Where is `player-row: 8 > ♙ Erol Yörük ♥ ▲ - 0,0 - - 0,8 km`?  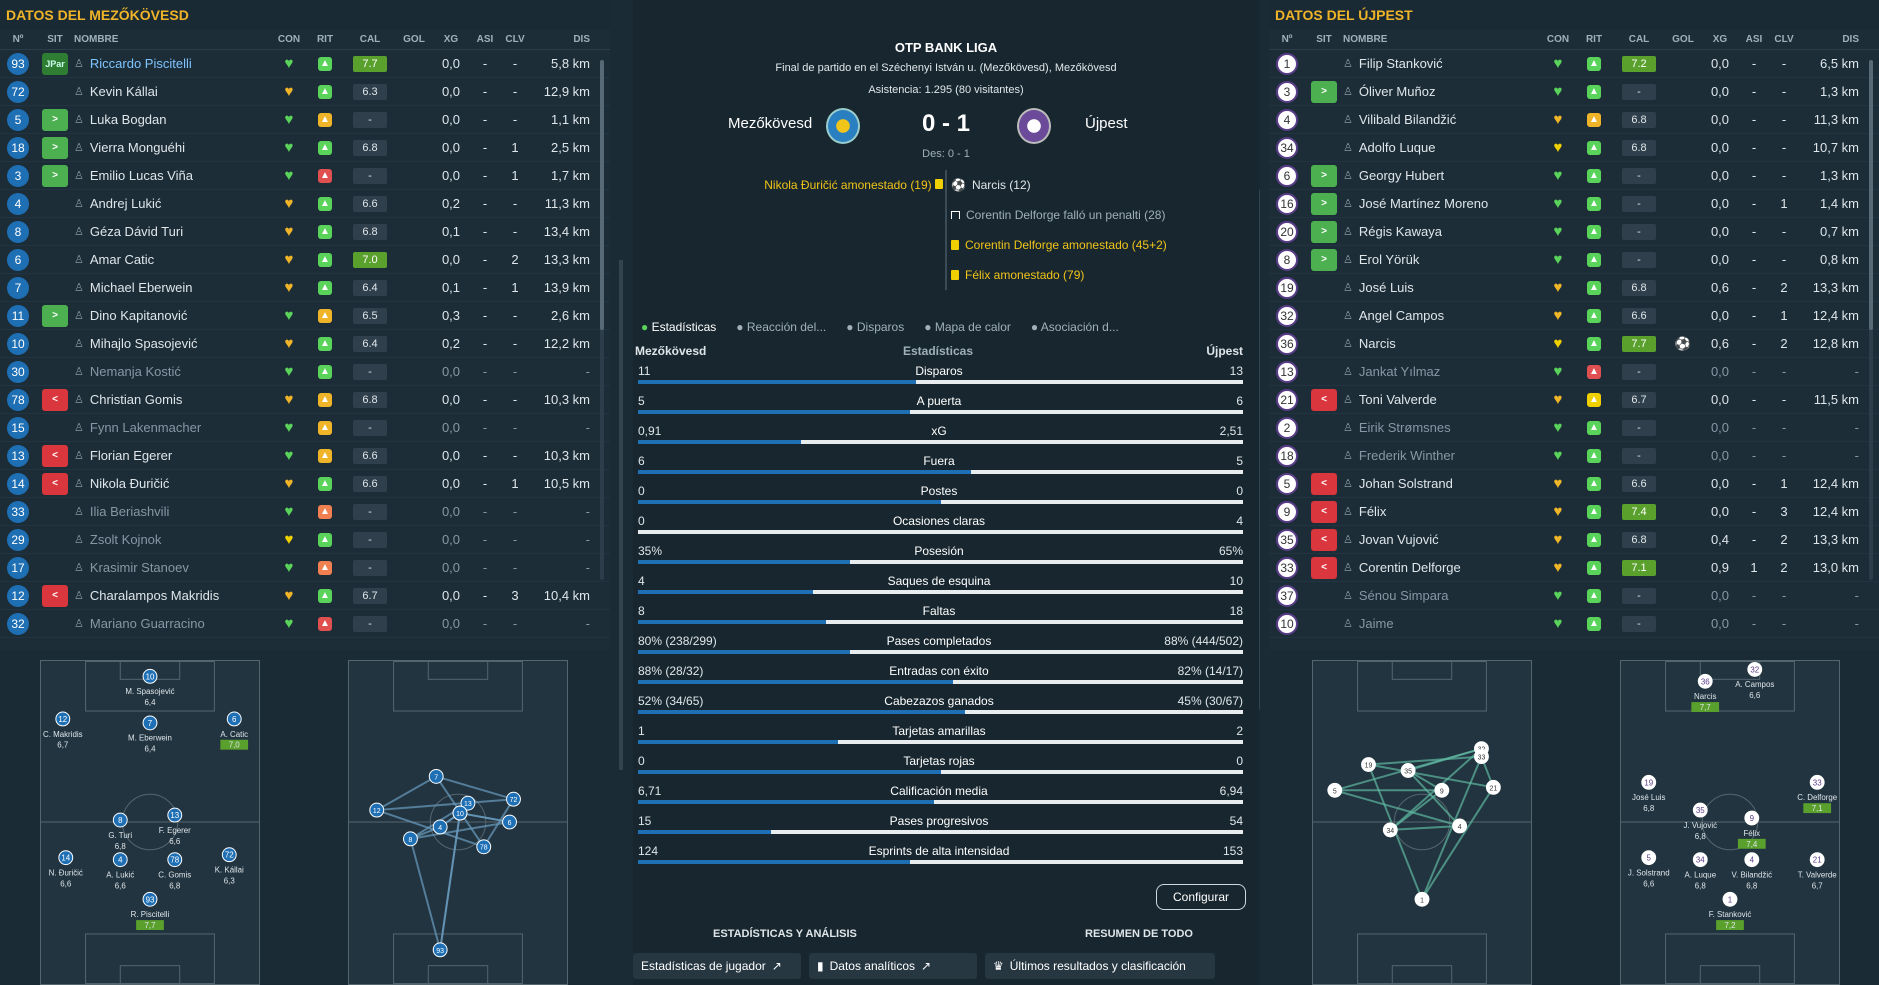 player-row: 8 > ♙ Erol Yörük ♥ ▲ - 0,0 - - 0,8 km is located at coordinates (1574, 260).